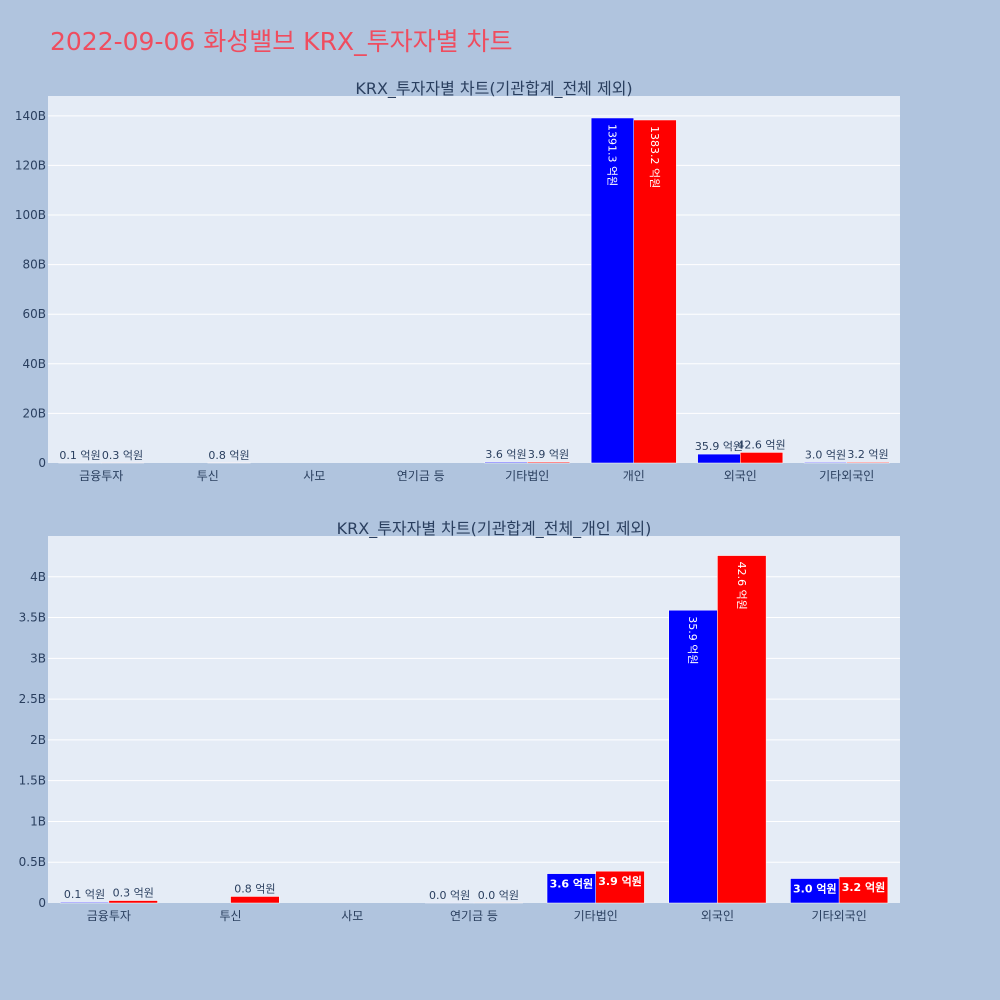 Image resolution: width=1000 pixels, height=1000 pixels. I want to click on y-tick-label: 20B, so click(34, 413).